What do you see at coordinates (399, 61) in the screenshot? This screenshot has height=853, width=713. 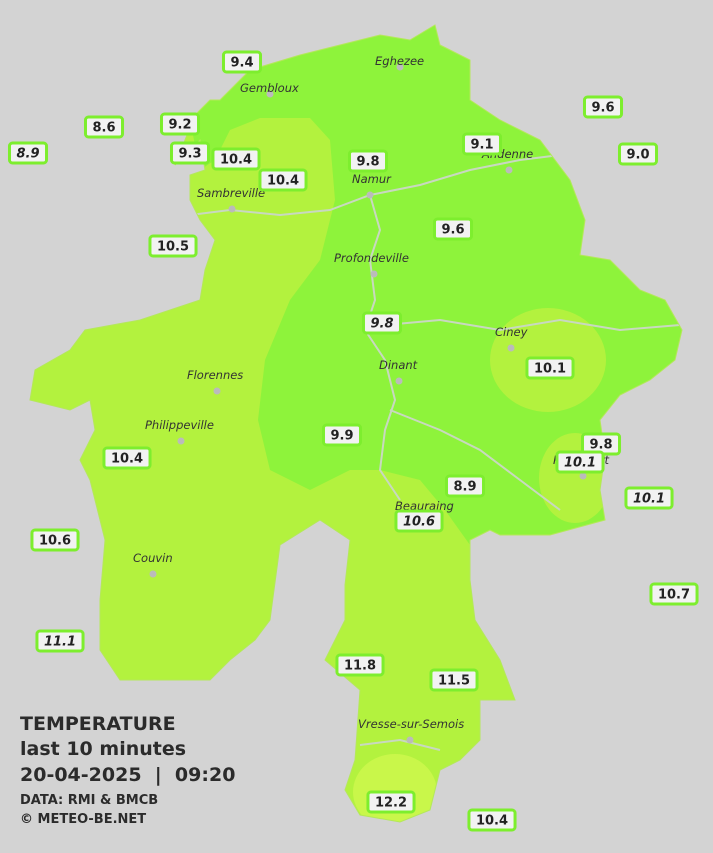 I see `city-label: Eghezee` at bounding box center [399, 61].